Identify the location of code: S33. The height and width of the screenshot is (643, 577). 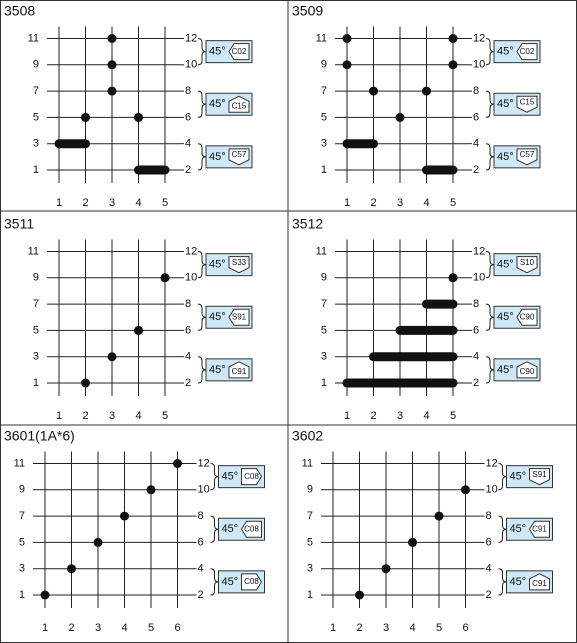
(239, 262).